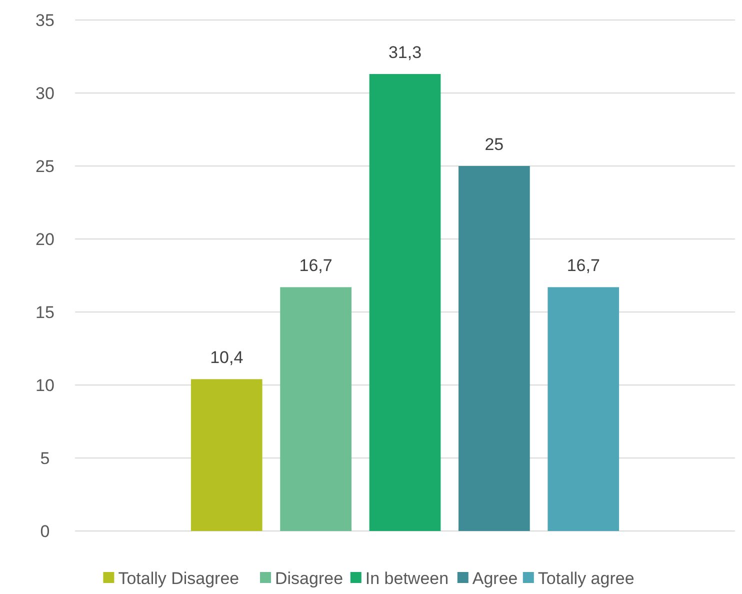  What do you see at coordinates (45, 20) in the screenshot?
I see `y-tick-label: 35` at bounding box center [45, 20].